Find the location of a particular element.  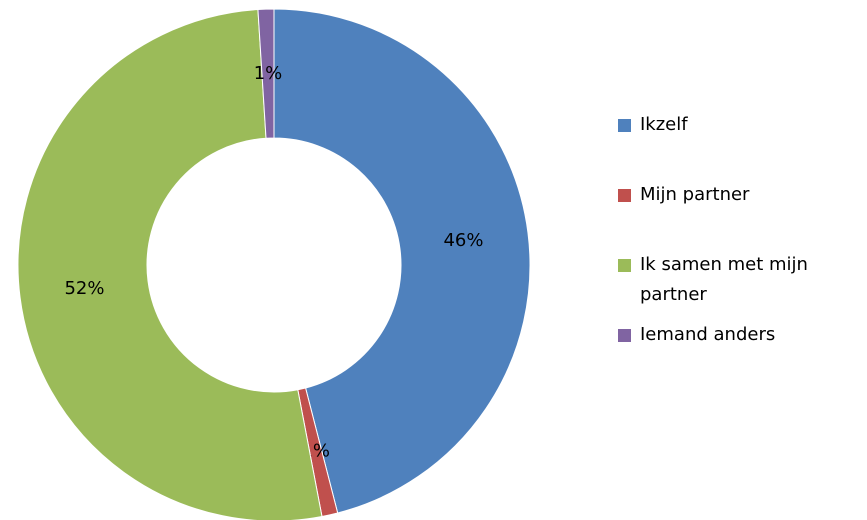

legend-label: Iemand anders is located at coordinates (708, 334).